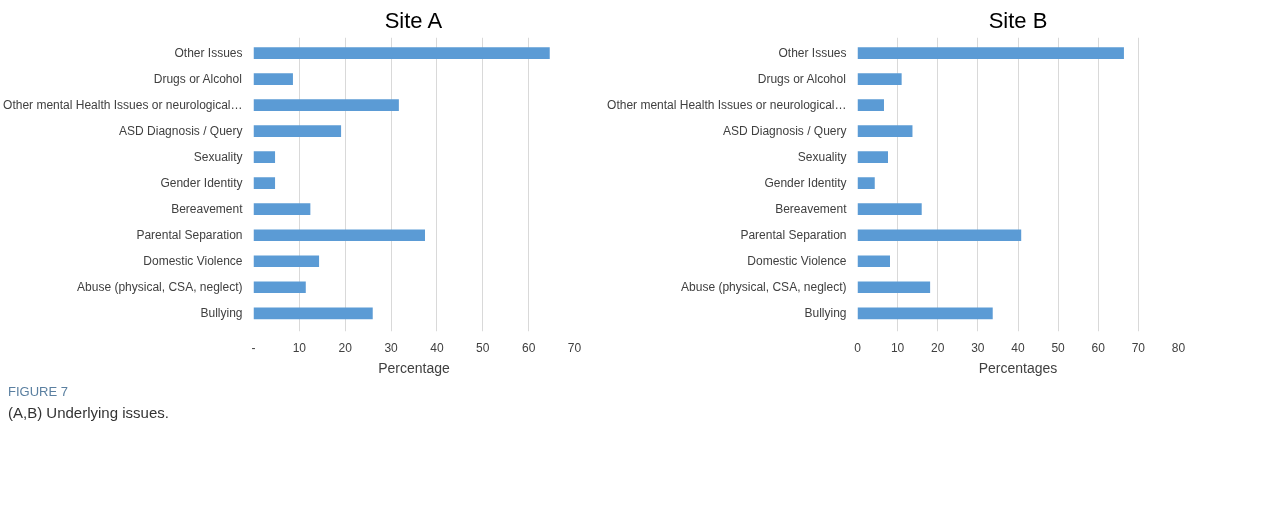  Describe the element at coordinates (1178, 347) in the screenshot. I see `x-tick-label: 80` at that location.